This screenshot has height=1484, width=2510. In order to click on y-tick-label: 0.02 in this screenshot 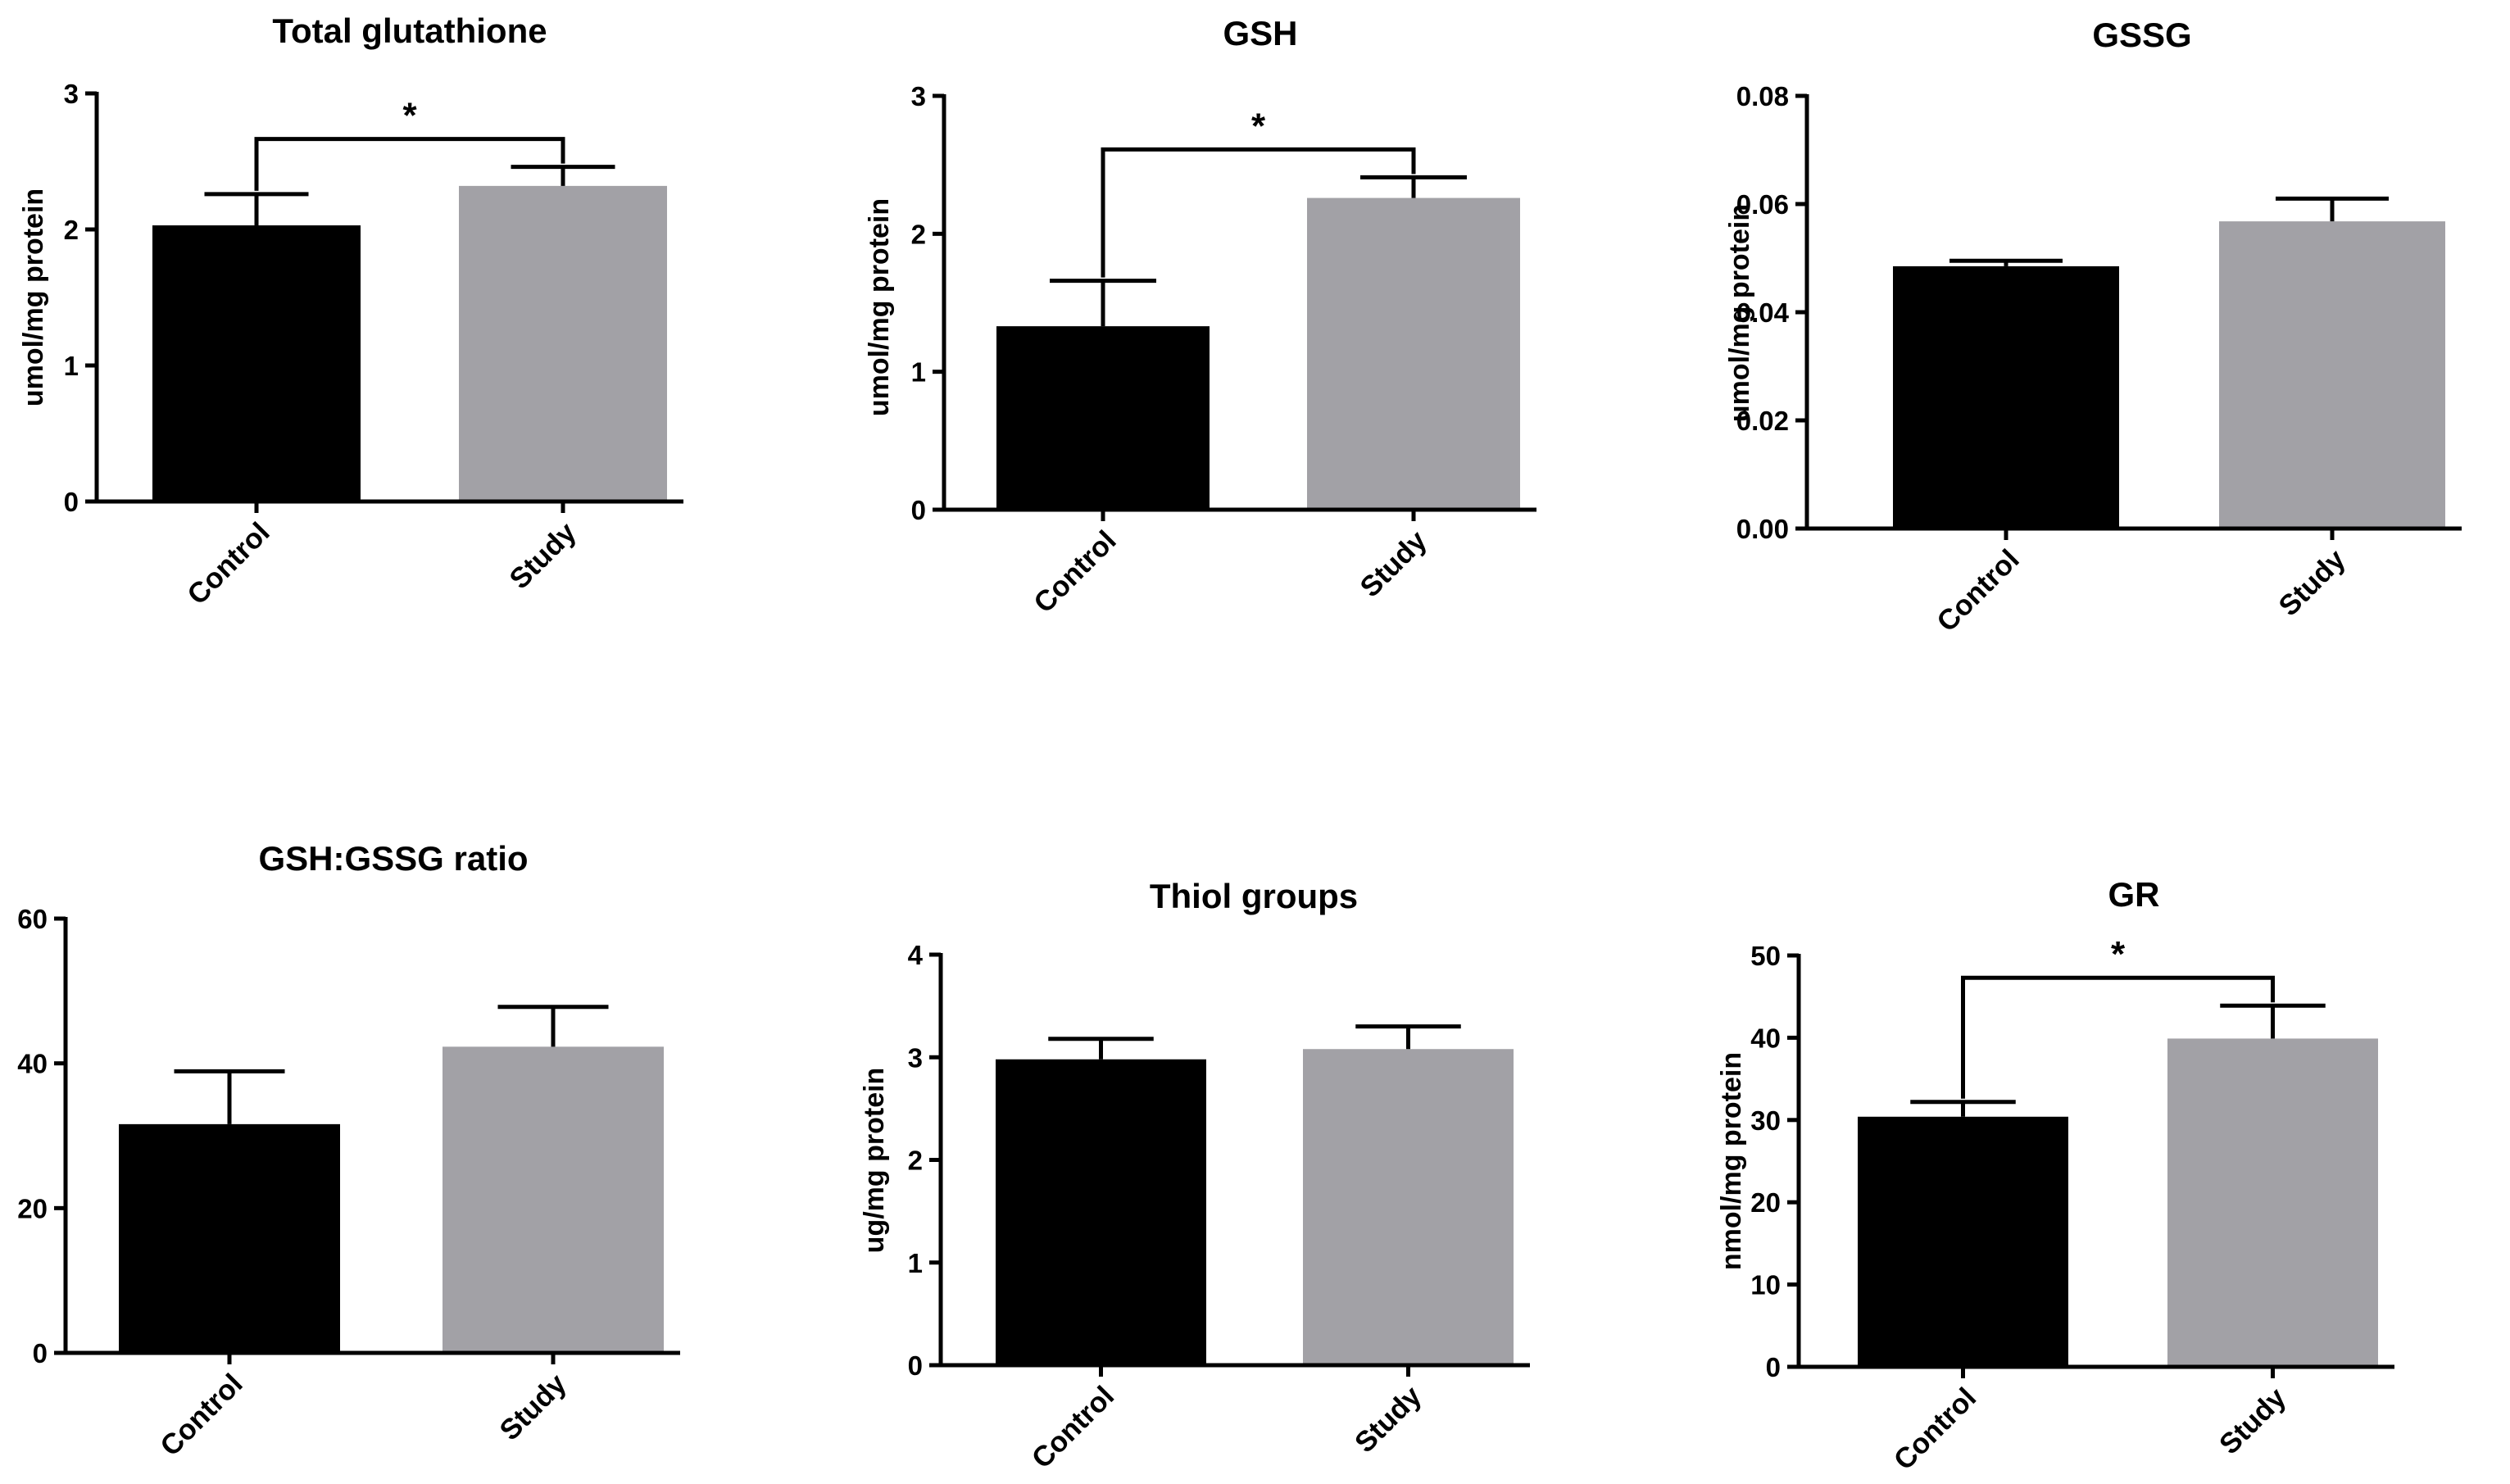, I will do `click(1762, 421)`.